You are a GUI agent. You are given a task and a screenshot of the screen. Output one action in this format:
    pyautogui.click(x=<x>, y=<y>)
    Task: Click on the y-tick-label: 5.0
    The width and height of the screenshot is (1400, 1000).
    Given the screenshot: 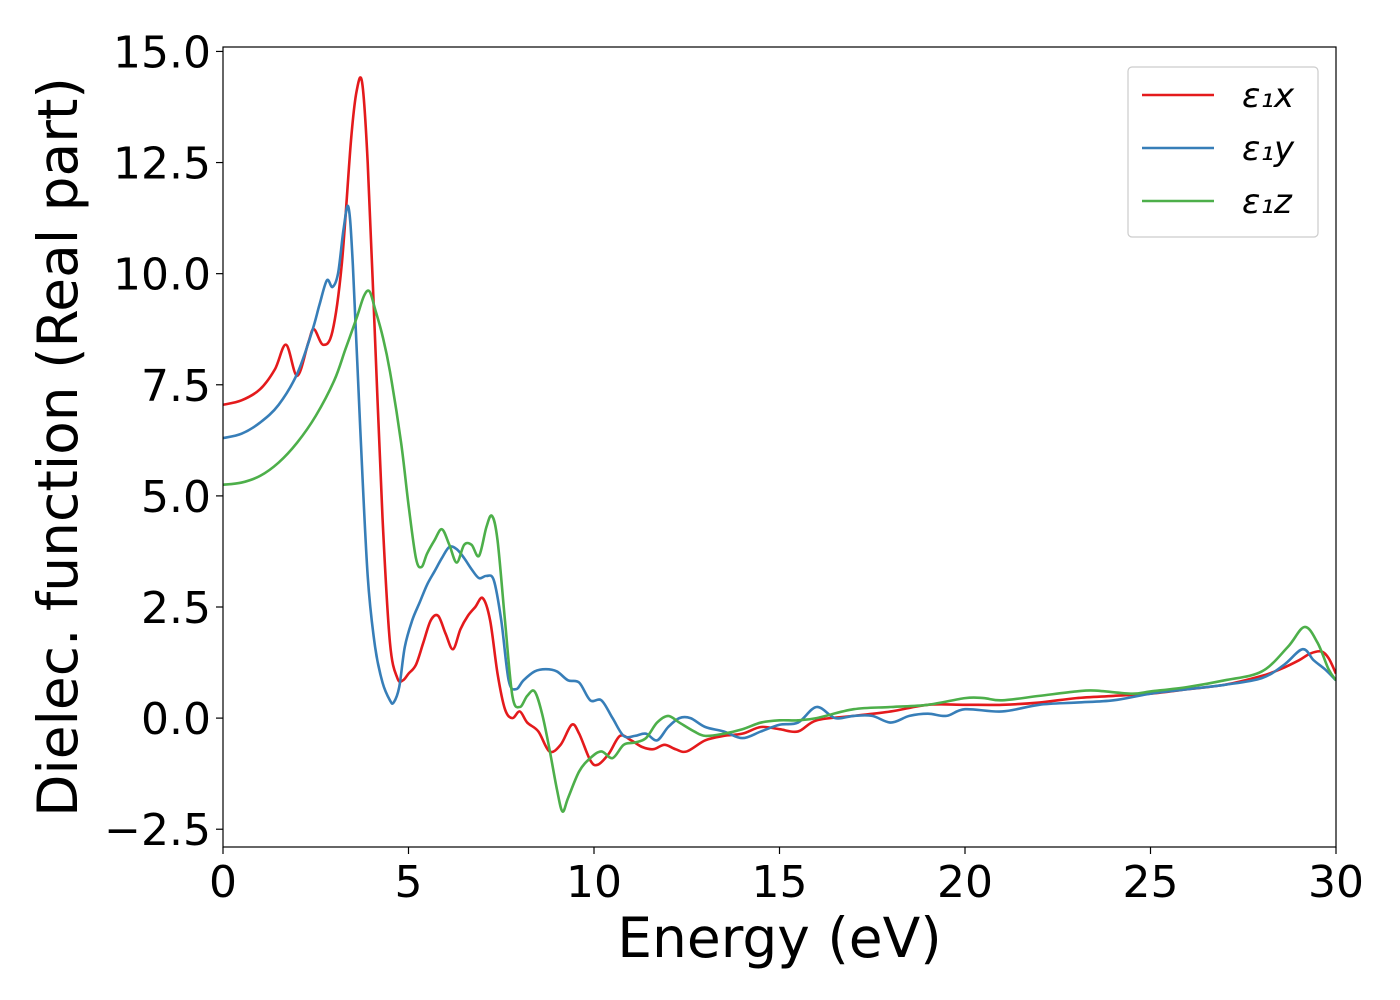 What is the action you would take?
    pyautogui.click(x=176, y=497)
    